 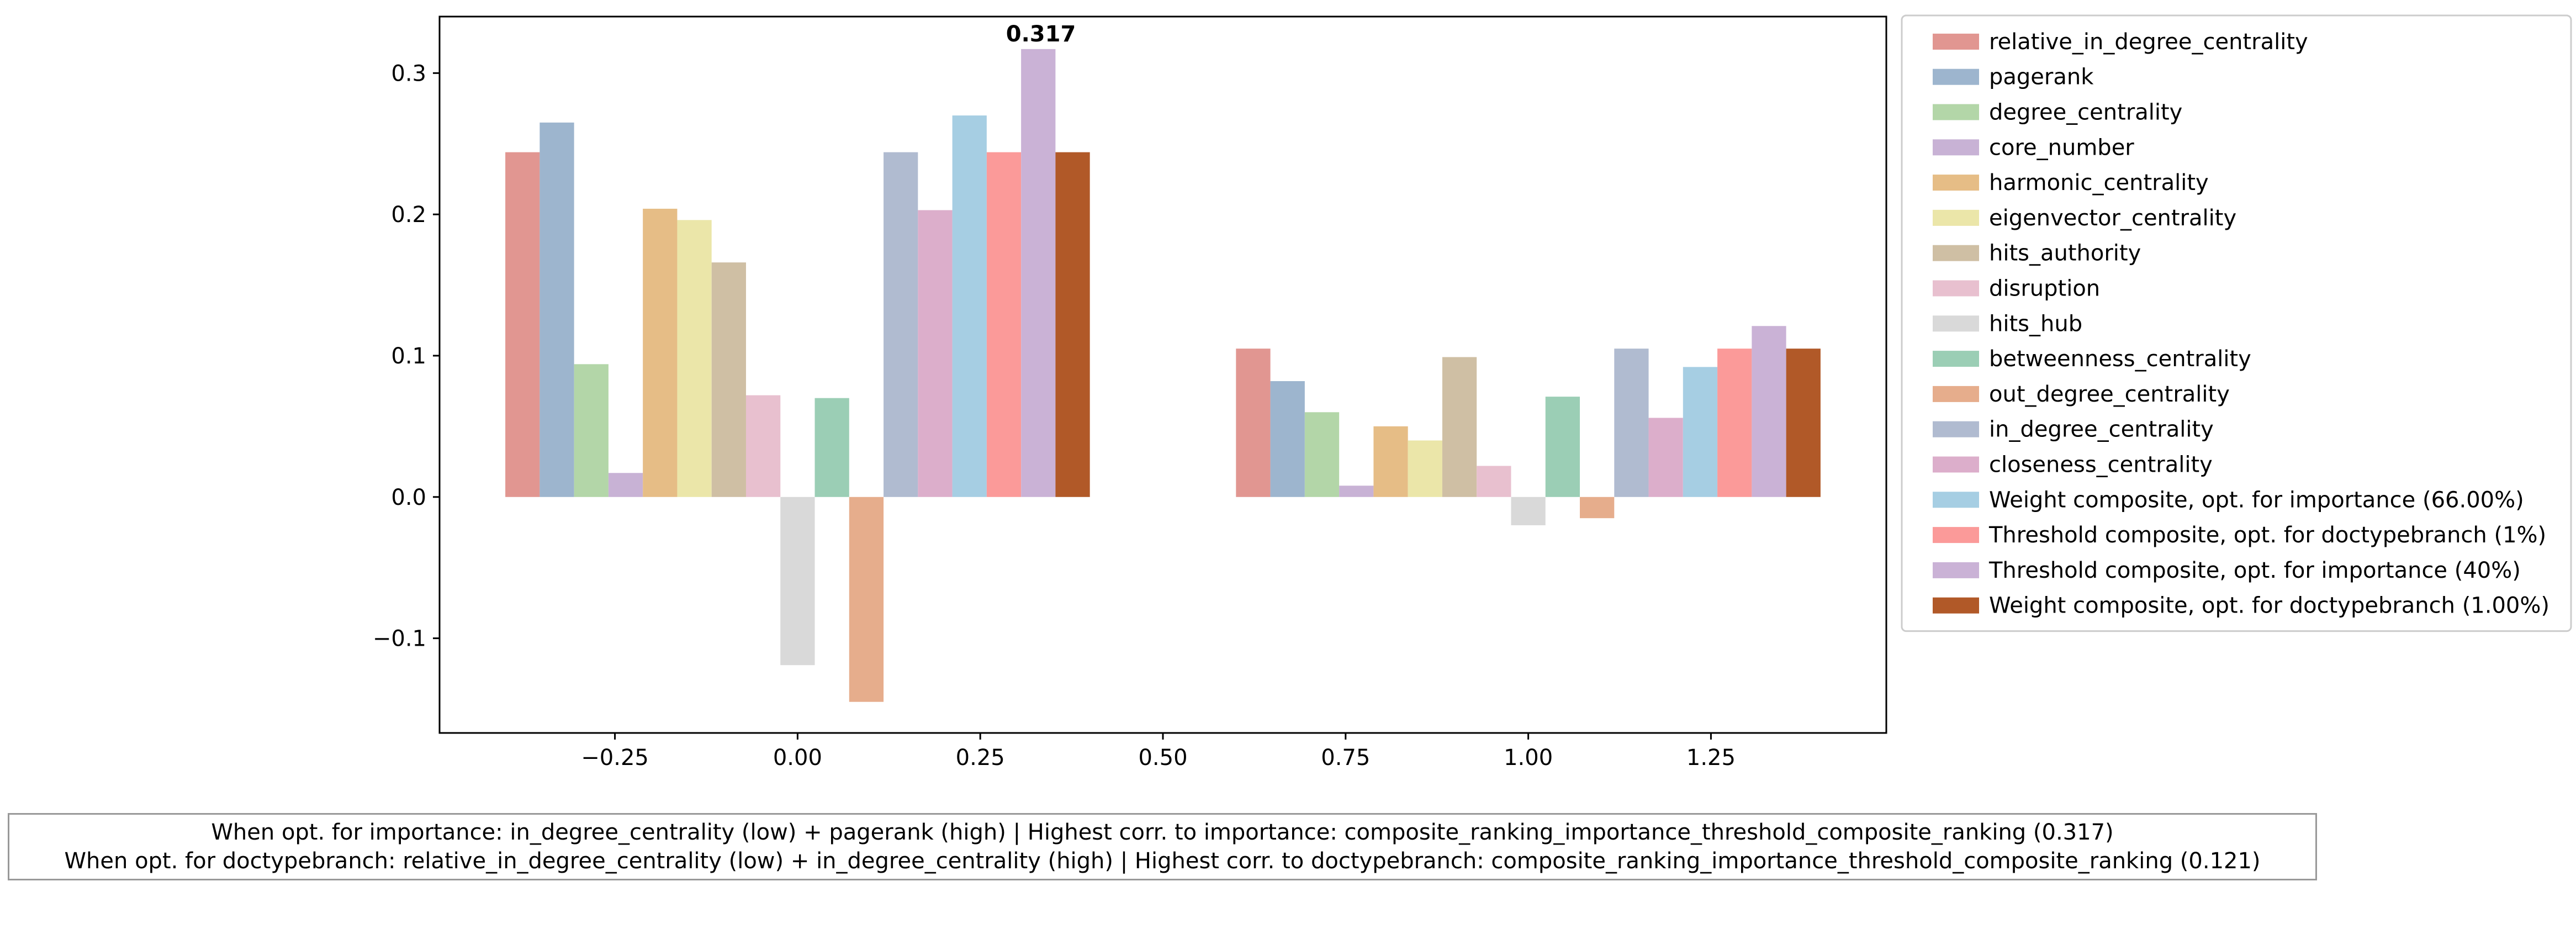 What do you see at coordinates (2112, 218) in the screenshot?
I see `legend-label: eigenvector_centrality` at bounding box center [2112, 218].